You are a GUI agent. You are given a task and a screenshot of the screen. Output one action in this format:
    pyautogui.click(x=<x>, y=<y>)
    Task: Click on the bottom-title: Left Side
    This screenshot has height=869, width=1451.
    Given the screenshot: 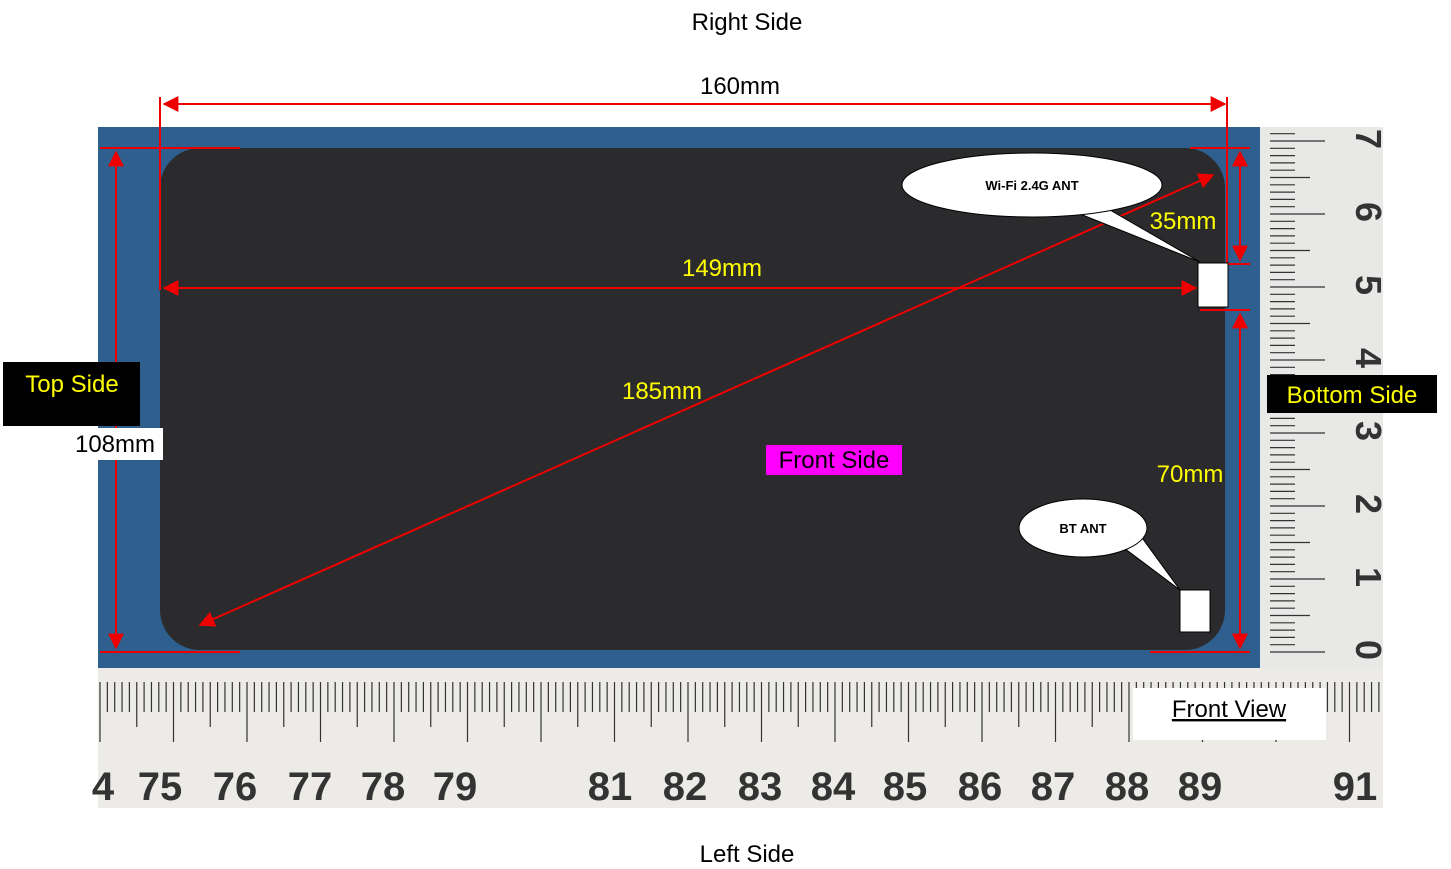 What is the action you would take?
    pyautogui.click(x=747, y=854)
    